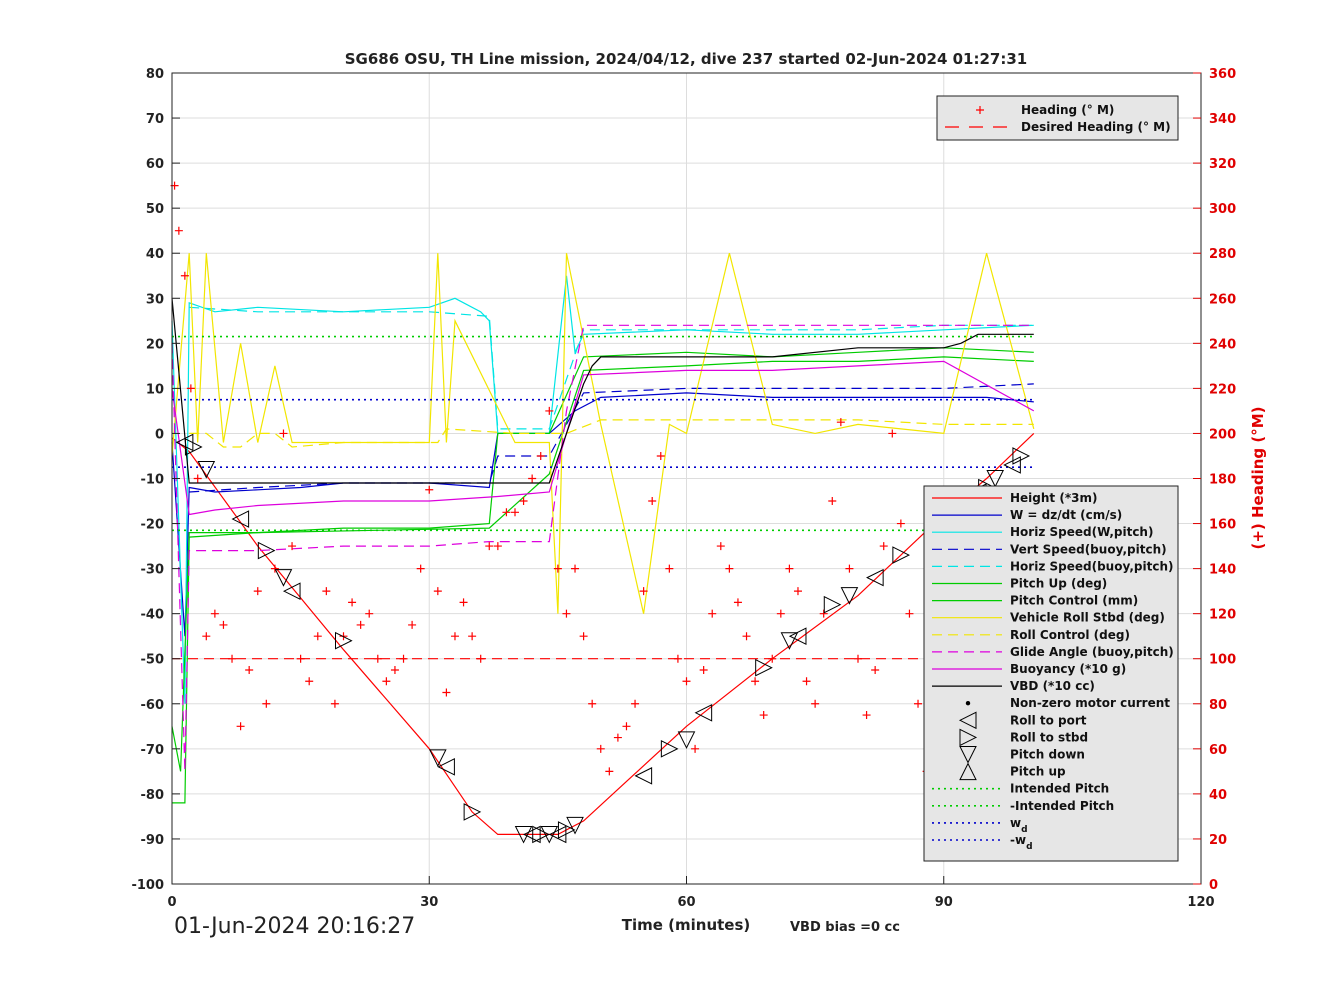 The image size is (1328, 996). What do you see at coordinates (1222, 74) in the screenshot?
I see `y-right-tick-label: 360` at bounding box center [1222, 74].